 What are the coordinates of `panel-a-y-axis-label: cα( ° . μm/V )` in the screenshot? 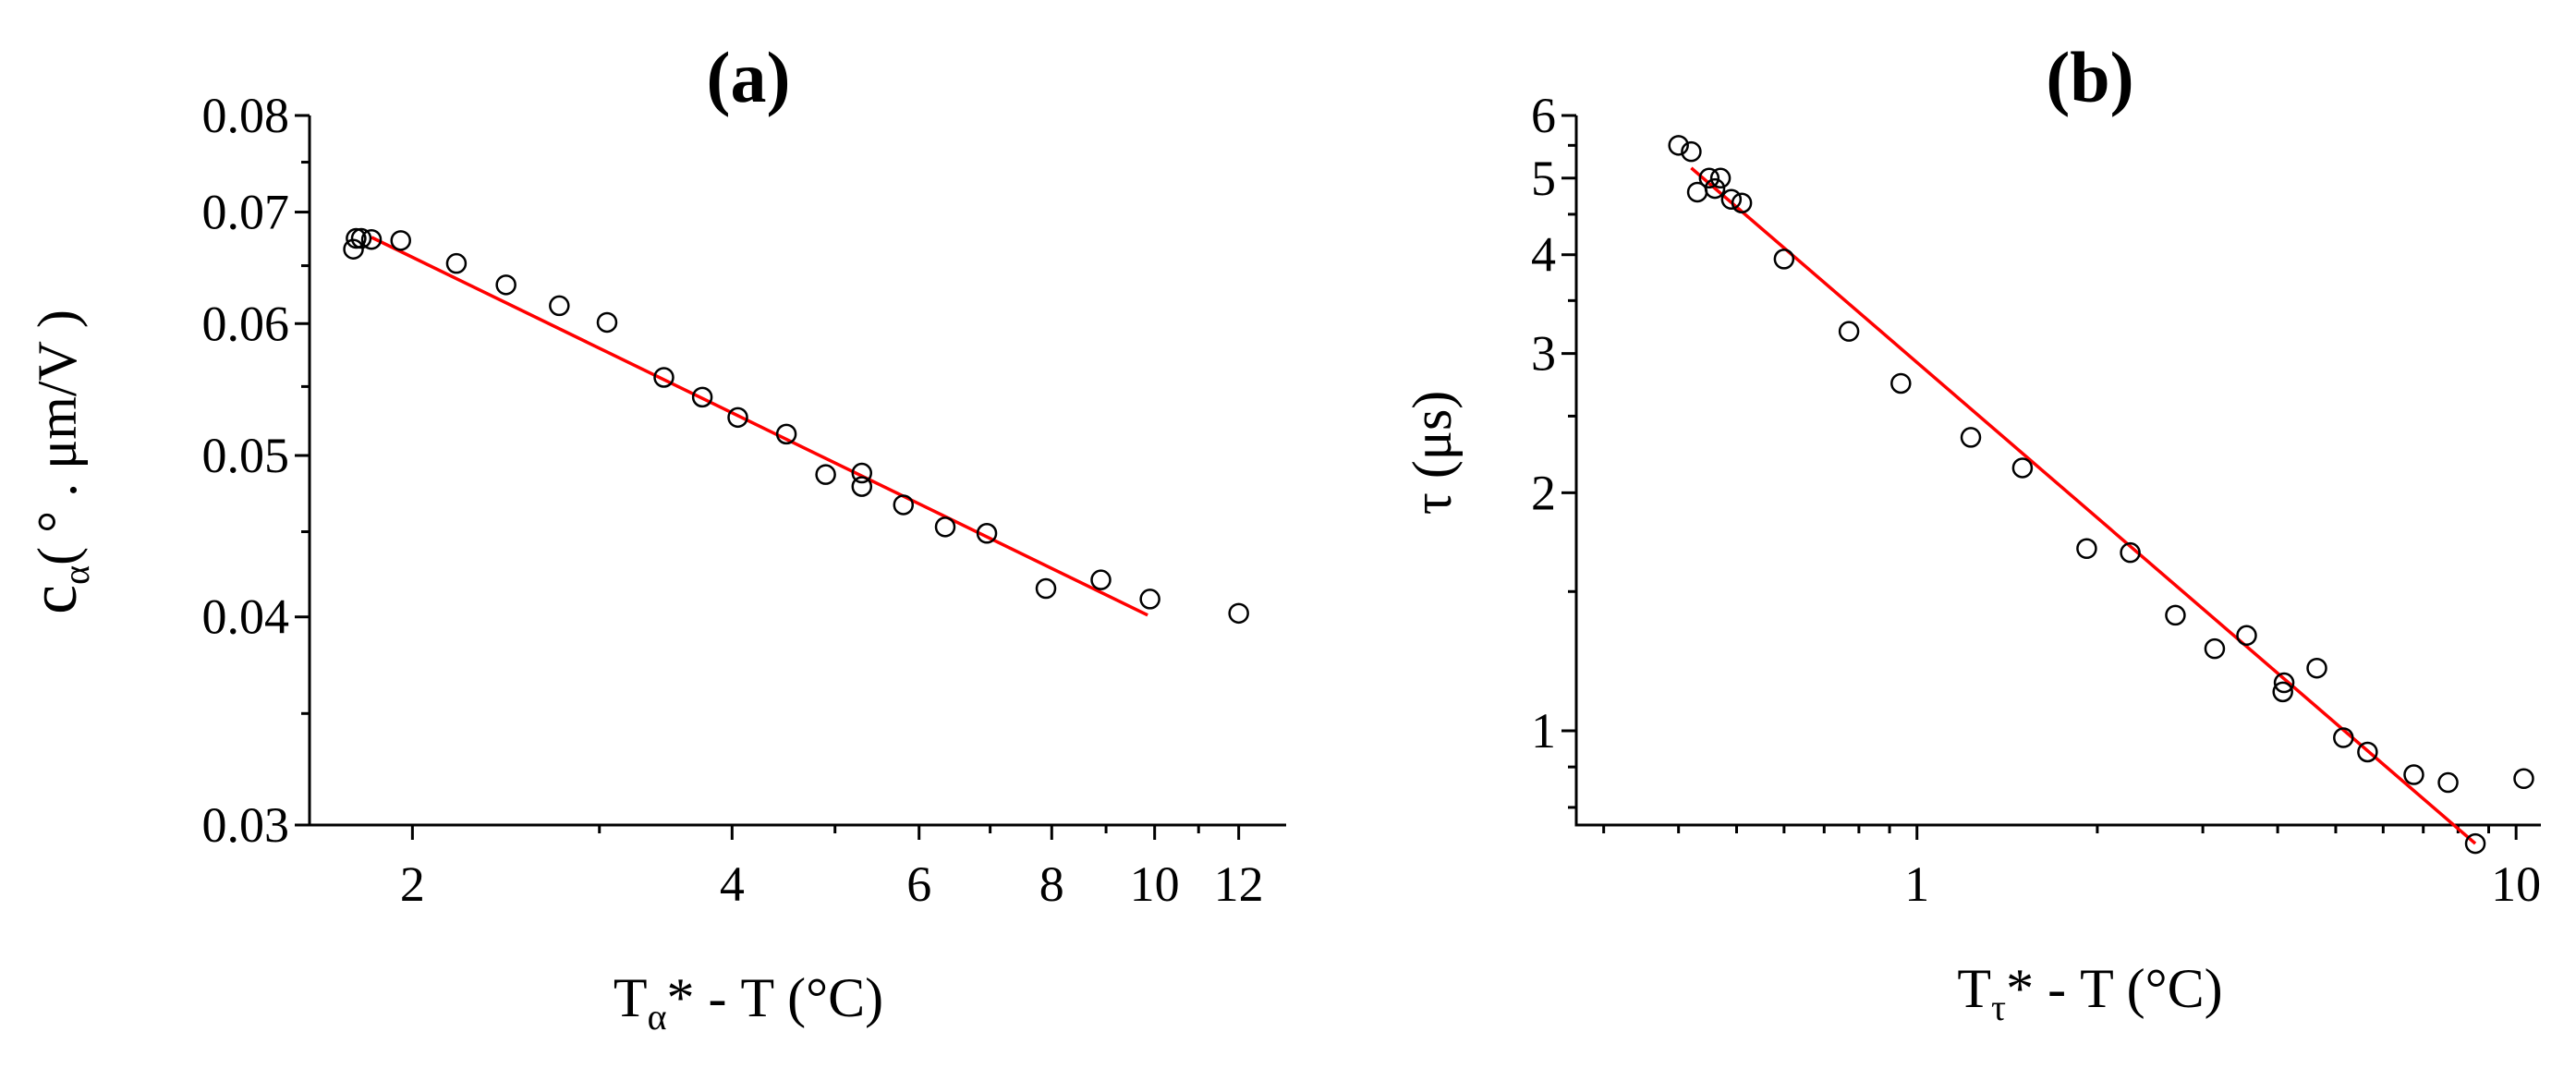 It's located at (57, 461).